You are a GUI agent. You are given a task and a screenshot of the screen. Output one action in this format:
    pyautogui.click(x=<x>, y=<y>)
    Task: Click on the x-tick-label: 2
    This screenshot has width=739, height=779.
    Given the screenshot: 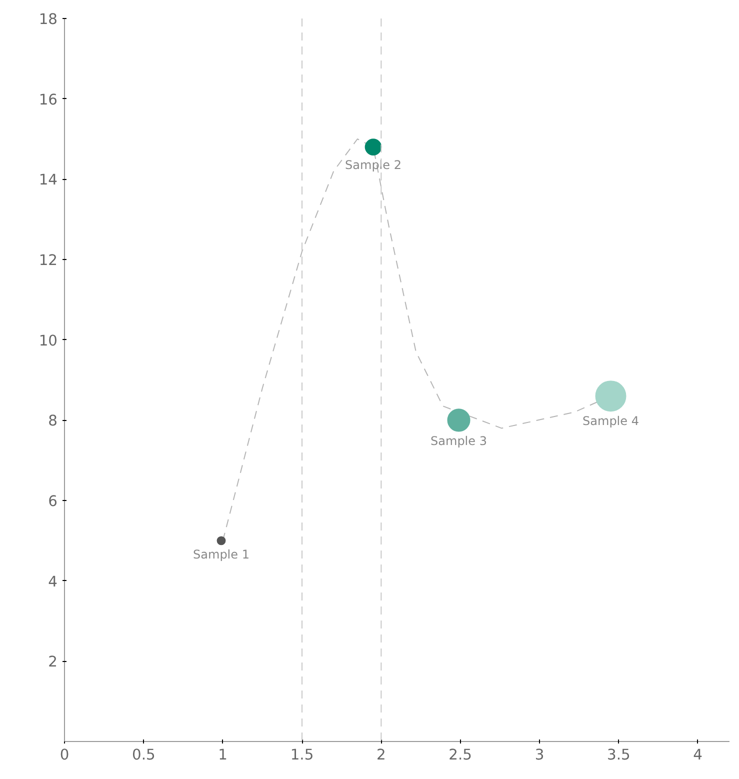 What is the action you would take?
    pyautogui.click(x=381, y=755)
    